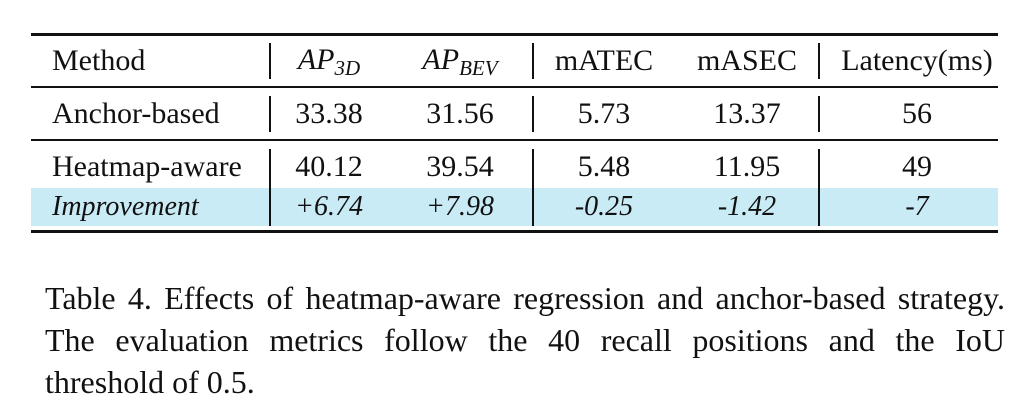  What do you see at coordinates (604, 113) in the screenshot?
I see `row-matec: 5.73` at bounding box center [604, 113].